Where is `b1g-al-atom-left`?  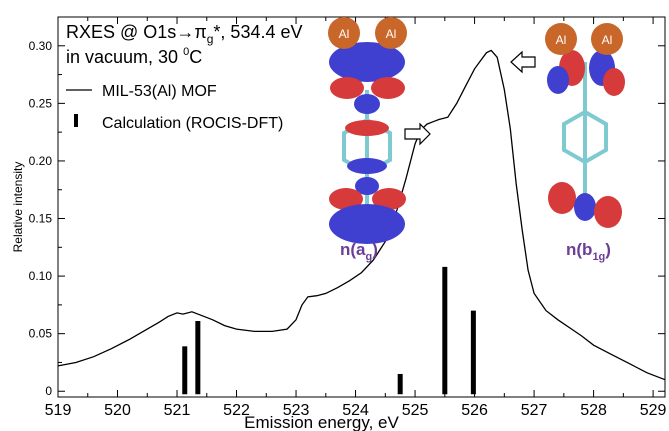 b1g-al-atom-left is located at coordinates (561, 39).